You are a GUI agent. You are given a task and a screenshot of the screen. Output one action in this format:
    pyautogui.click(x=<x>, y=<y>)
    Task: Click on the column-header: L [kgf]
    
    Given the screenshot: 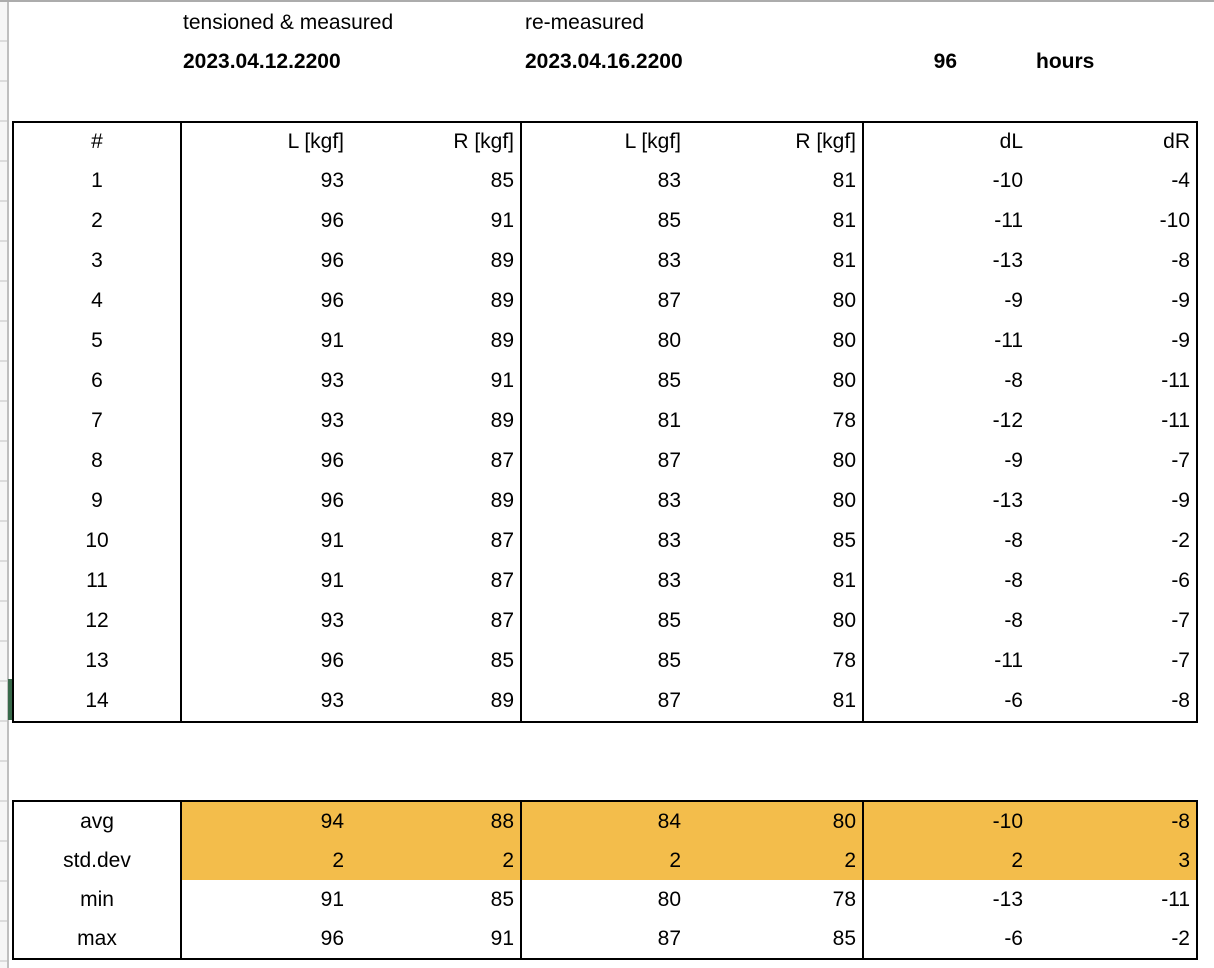 What is the action you would take?
    pyautogui.click(x=652, y=141)
    